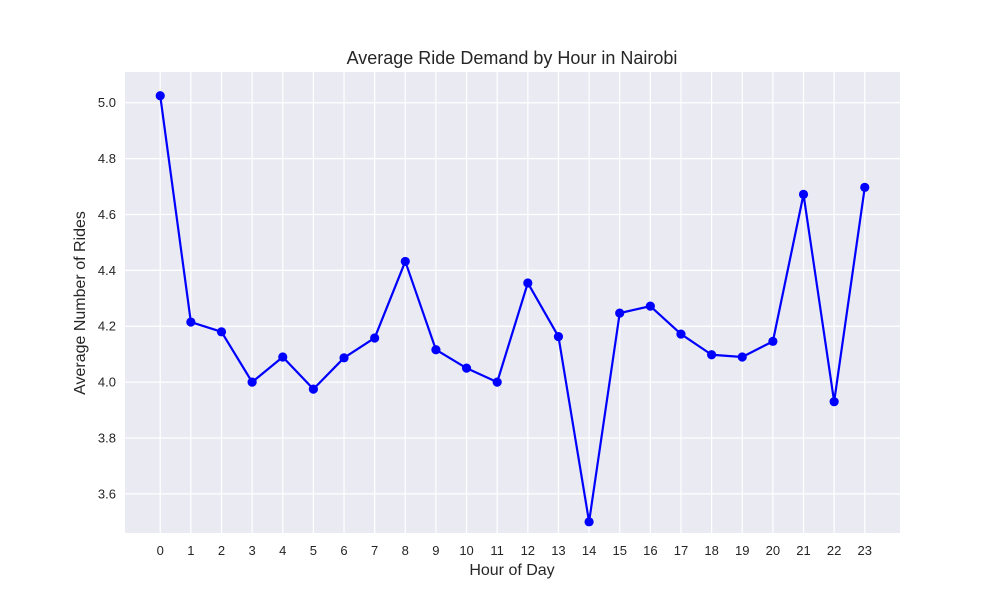 This screenshot has height=600, width=1000. I want to click on x-tick-label: 21, so click(803, 550).